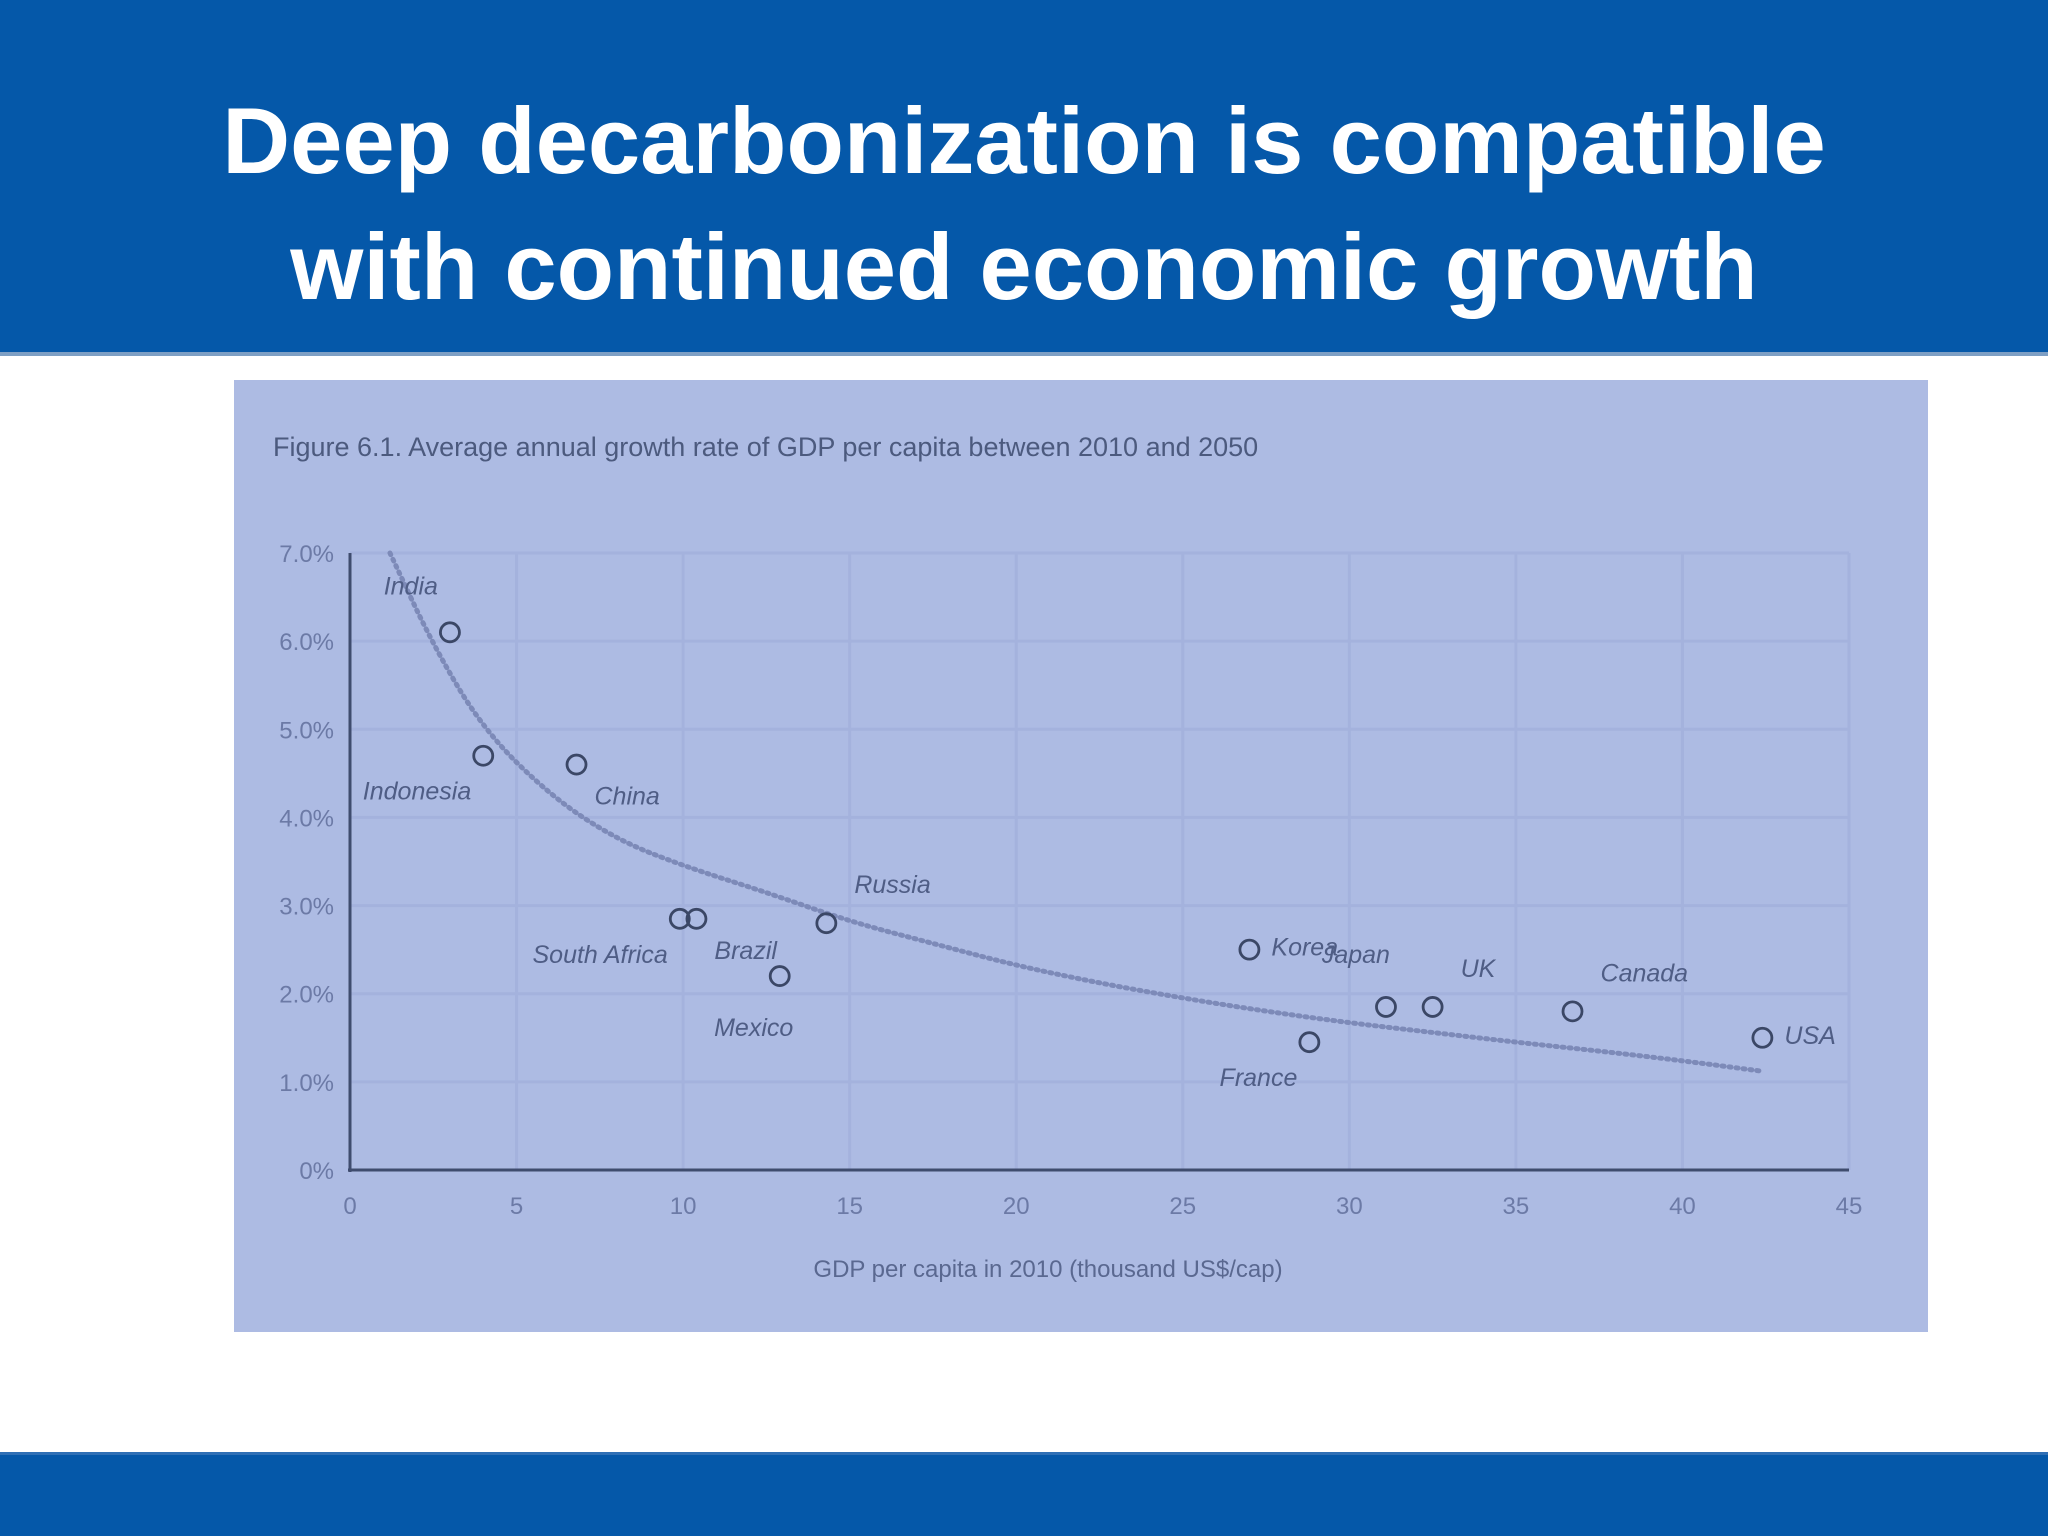 Image resolution: width=2048 pixels, height=1536 pixels. What do you see at coordinates (306, 1083) in the screenshot?
I see `y-tick-label: 1.0%` at bounding box center [306, 1083].